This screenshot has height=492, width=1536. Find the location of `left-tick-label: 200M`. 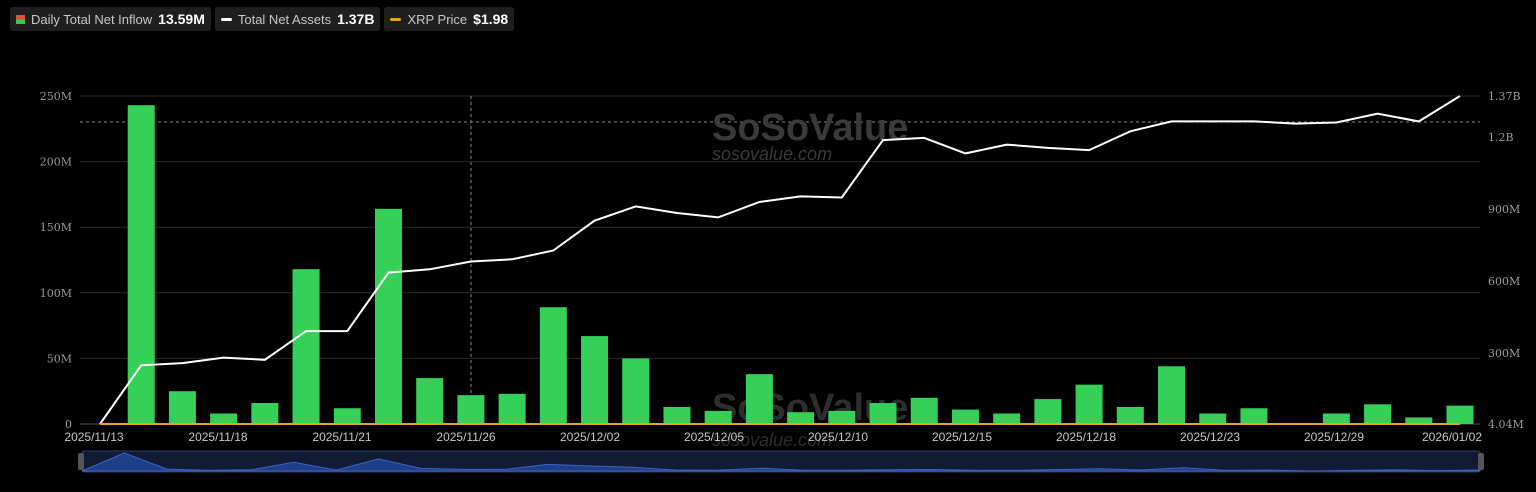

left-tick-label: 200M is located at coordinates (56, 162).